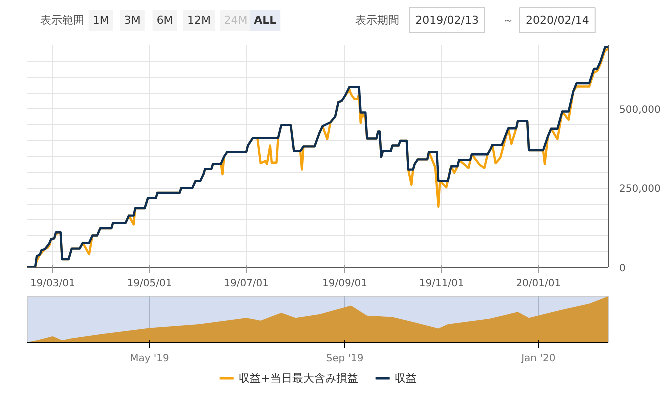 This screenshot has height=394, width=663. What do you see at coordinates (101, 20) in the screenshot?
I see `text: 1M` at bounding box center [101, 20].